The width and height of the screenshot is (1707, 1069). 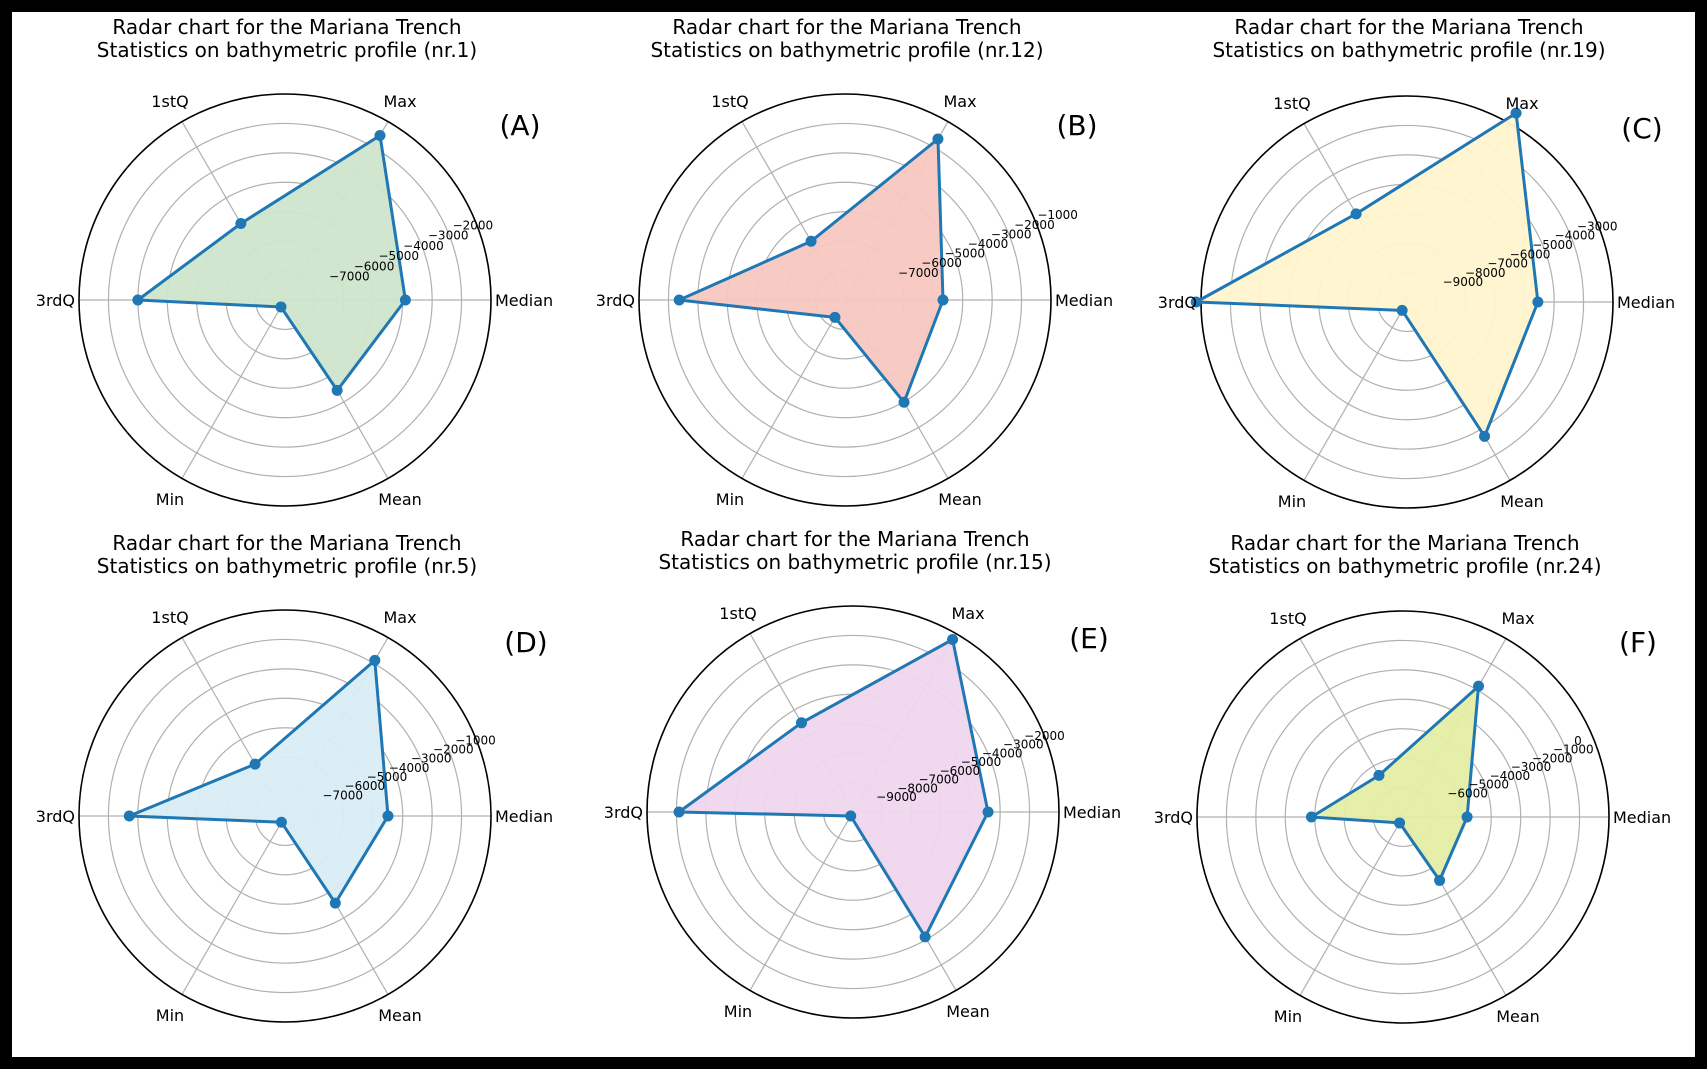 What do you see at coordinates (287, 50) in the screenshot?
I see `chart-subtitle: Statistics on bathymetric profile (nr.1)` at bounding box center [287, 50].